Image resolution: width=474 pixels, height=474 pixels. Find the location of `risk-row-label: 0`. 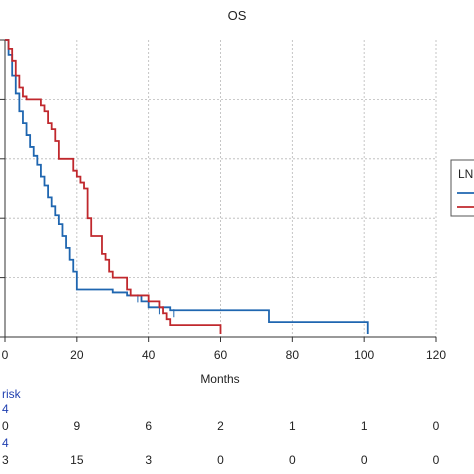

risk-row-label: 0 is located at coordinates (5, 426).